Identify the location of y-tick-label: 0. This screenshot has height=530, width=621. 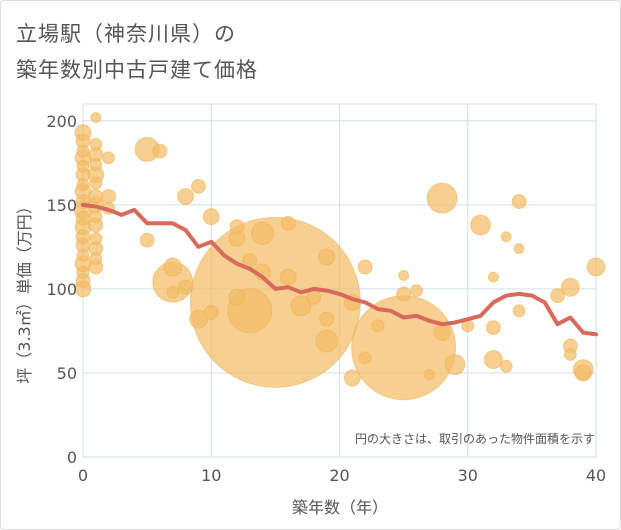
(72, 457).